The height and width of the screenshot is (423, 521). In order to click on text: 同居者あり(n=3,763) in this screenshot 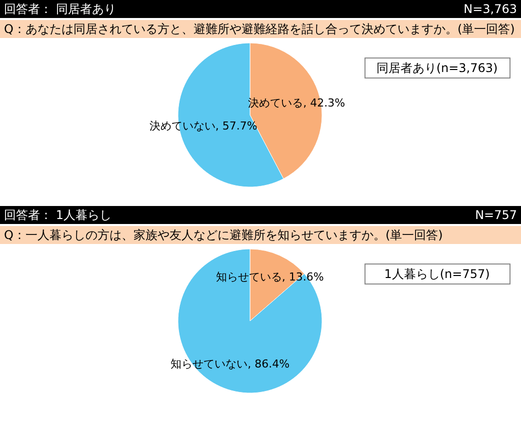, I will do `click(437, 68)`.